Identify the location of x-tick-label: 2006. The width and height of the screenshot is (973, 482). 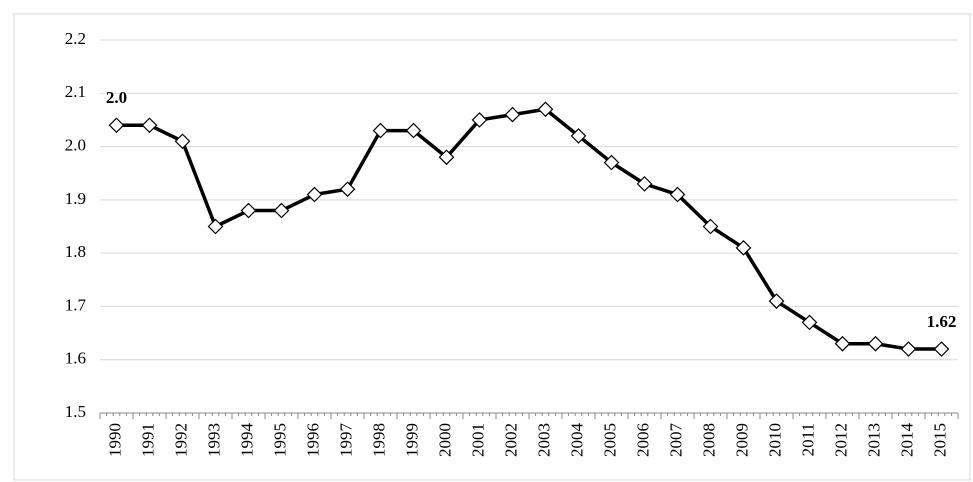
(642, 440).